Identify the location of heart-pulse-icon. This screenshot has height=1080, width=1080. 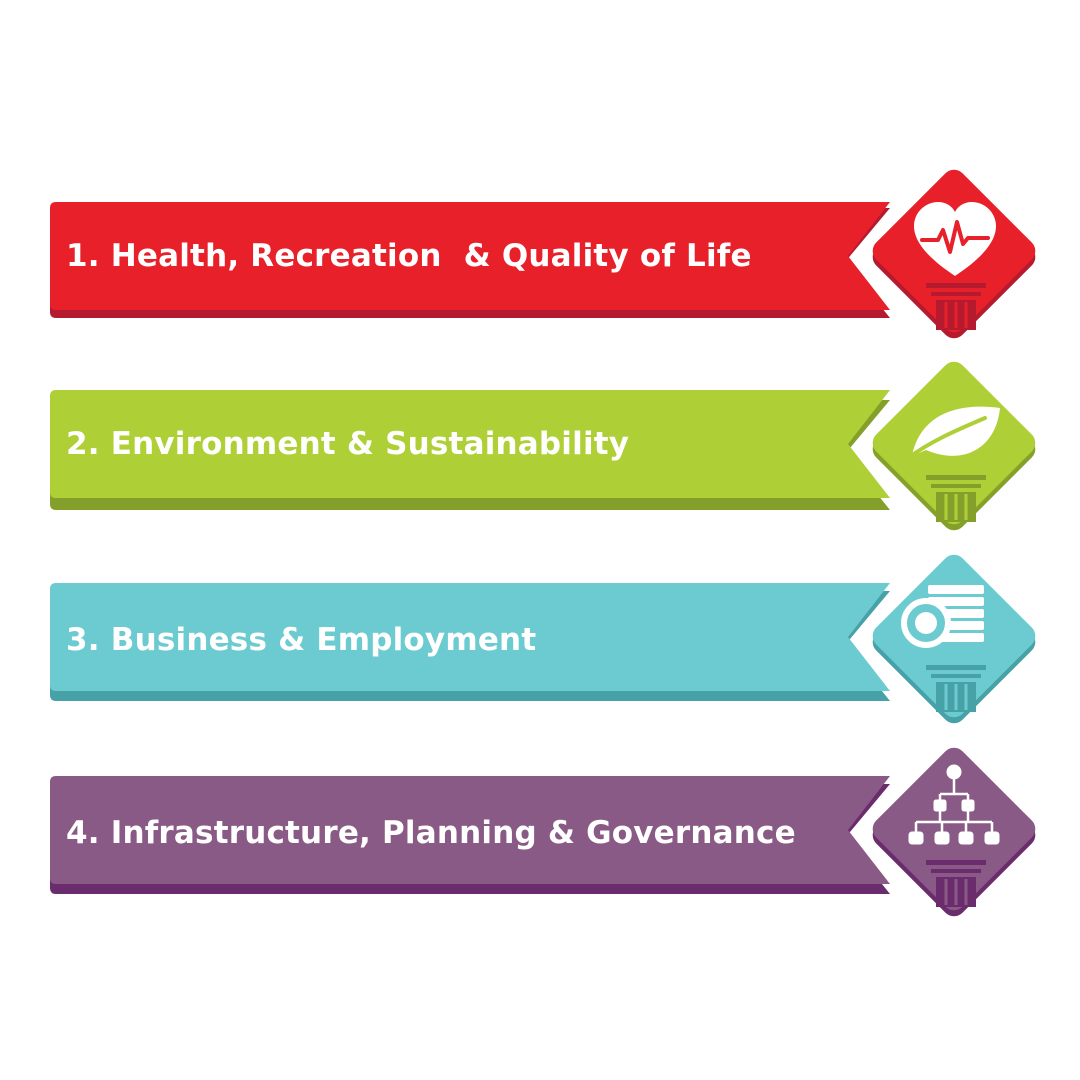
(955, 239).